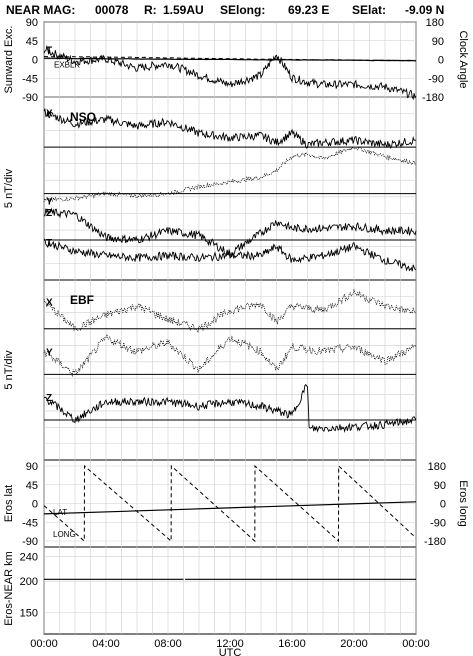 The height and width of the screenshot is (656, 473). What do you see at coordinates (30, 98) in the screenshot?
I see `sunward-ytick: -90` at bounding box center [30, 98].